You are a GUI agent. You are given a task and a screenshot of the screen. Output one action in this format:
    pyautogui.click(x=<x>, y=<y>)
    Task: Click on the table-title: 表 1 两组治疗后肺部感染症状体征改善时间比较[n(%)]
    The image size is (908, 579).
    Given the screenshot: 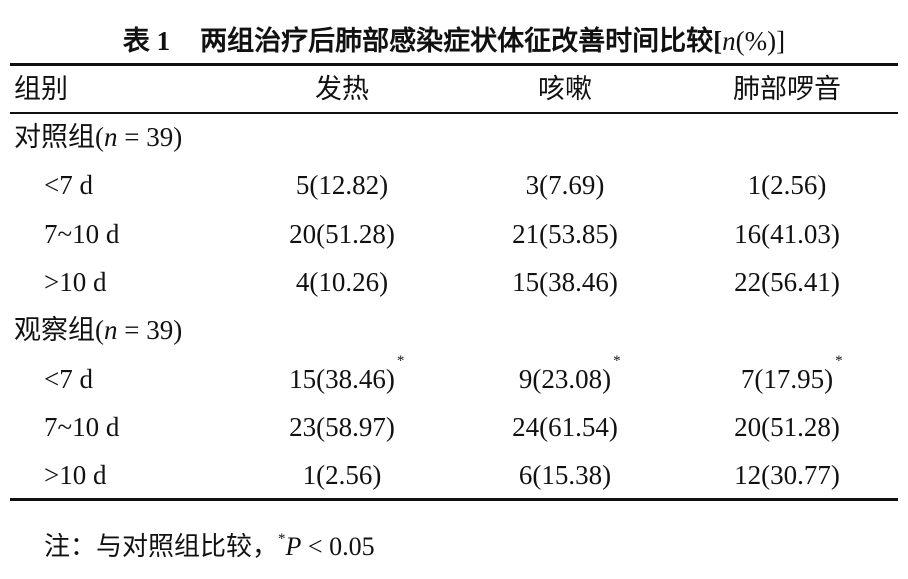 What is the action you would take?
    pyautogui.click(x=454, y=41)
    